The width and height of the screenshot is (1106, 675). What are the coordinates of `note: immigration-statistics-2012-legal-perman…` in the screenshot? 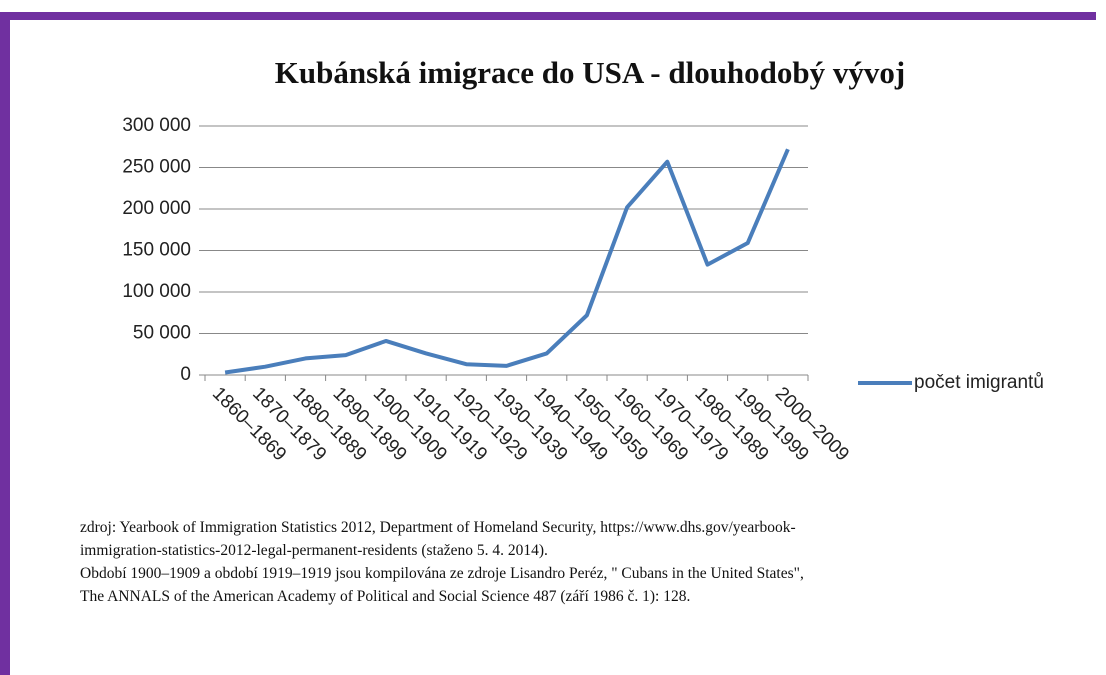 It's located at (314, 550).